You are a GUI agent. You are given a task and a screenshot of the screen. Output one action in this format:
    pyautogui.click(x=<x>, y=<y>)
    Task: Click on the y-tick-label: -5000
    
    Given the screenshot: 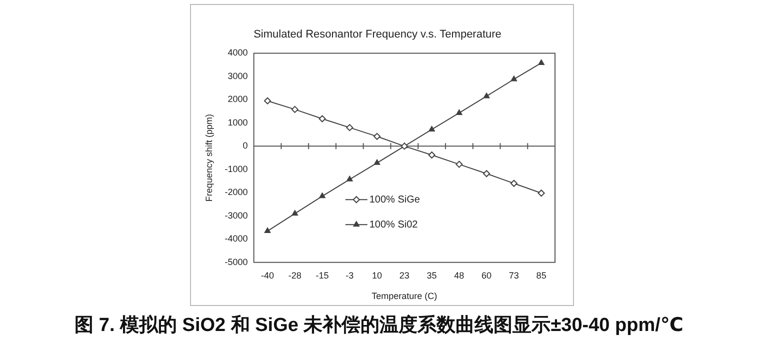 What is the action you would take?
    pyautogui.click(x=236, y=261)
    